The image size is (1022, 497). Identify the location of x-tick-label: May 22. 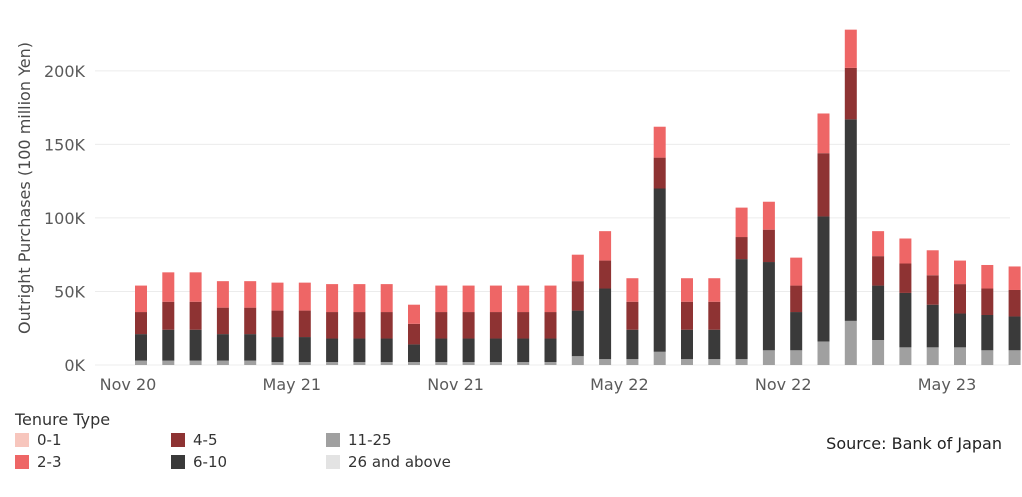
(619, 384).